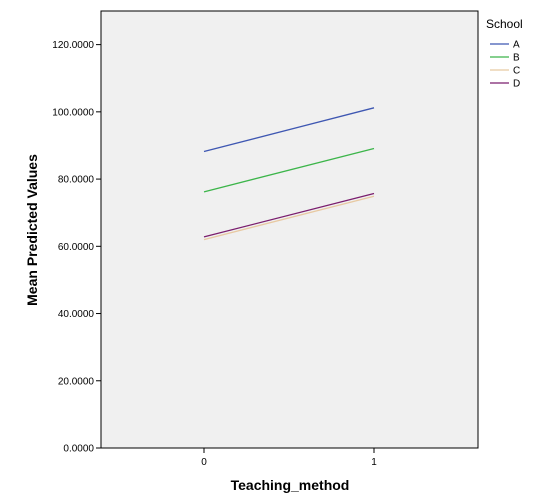 This screenshot has width=535, height=504. Describe the element at coordinates (289, 130) in the screenshot. I see `series-line-a` at that location.